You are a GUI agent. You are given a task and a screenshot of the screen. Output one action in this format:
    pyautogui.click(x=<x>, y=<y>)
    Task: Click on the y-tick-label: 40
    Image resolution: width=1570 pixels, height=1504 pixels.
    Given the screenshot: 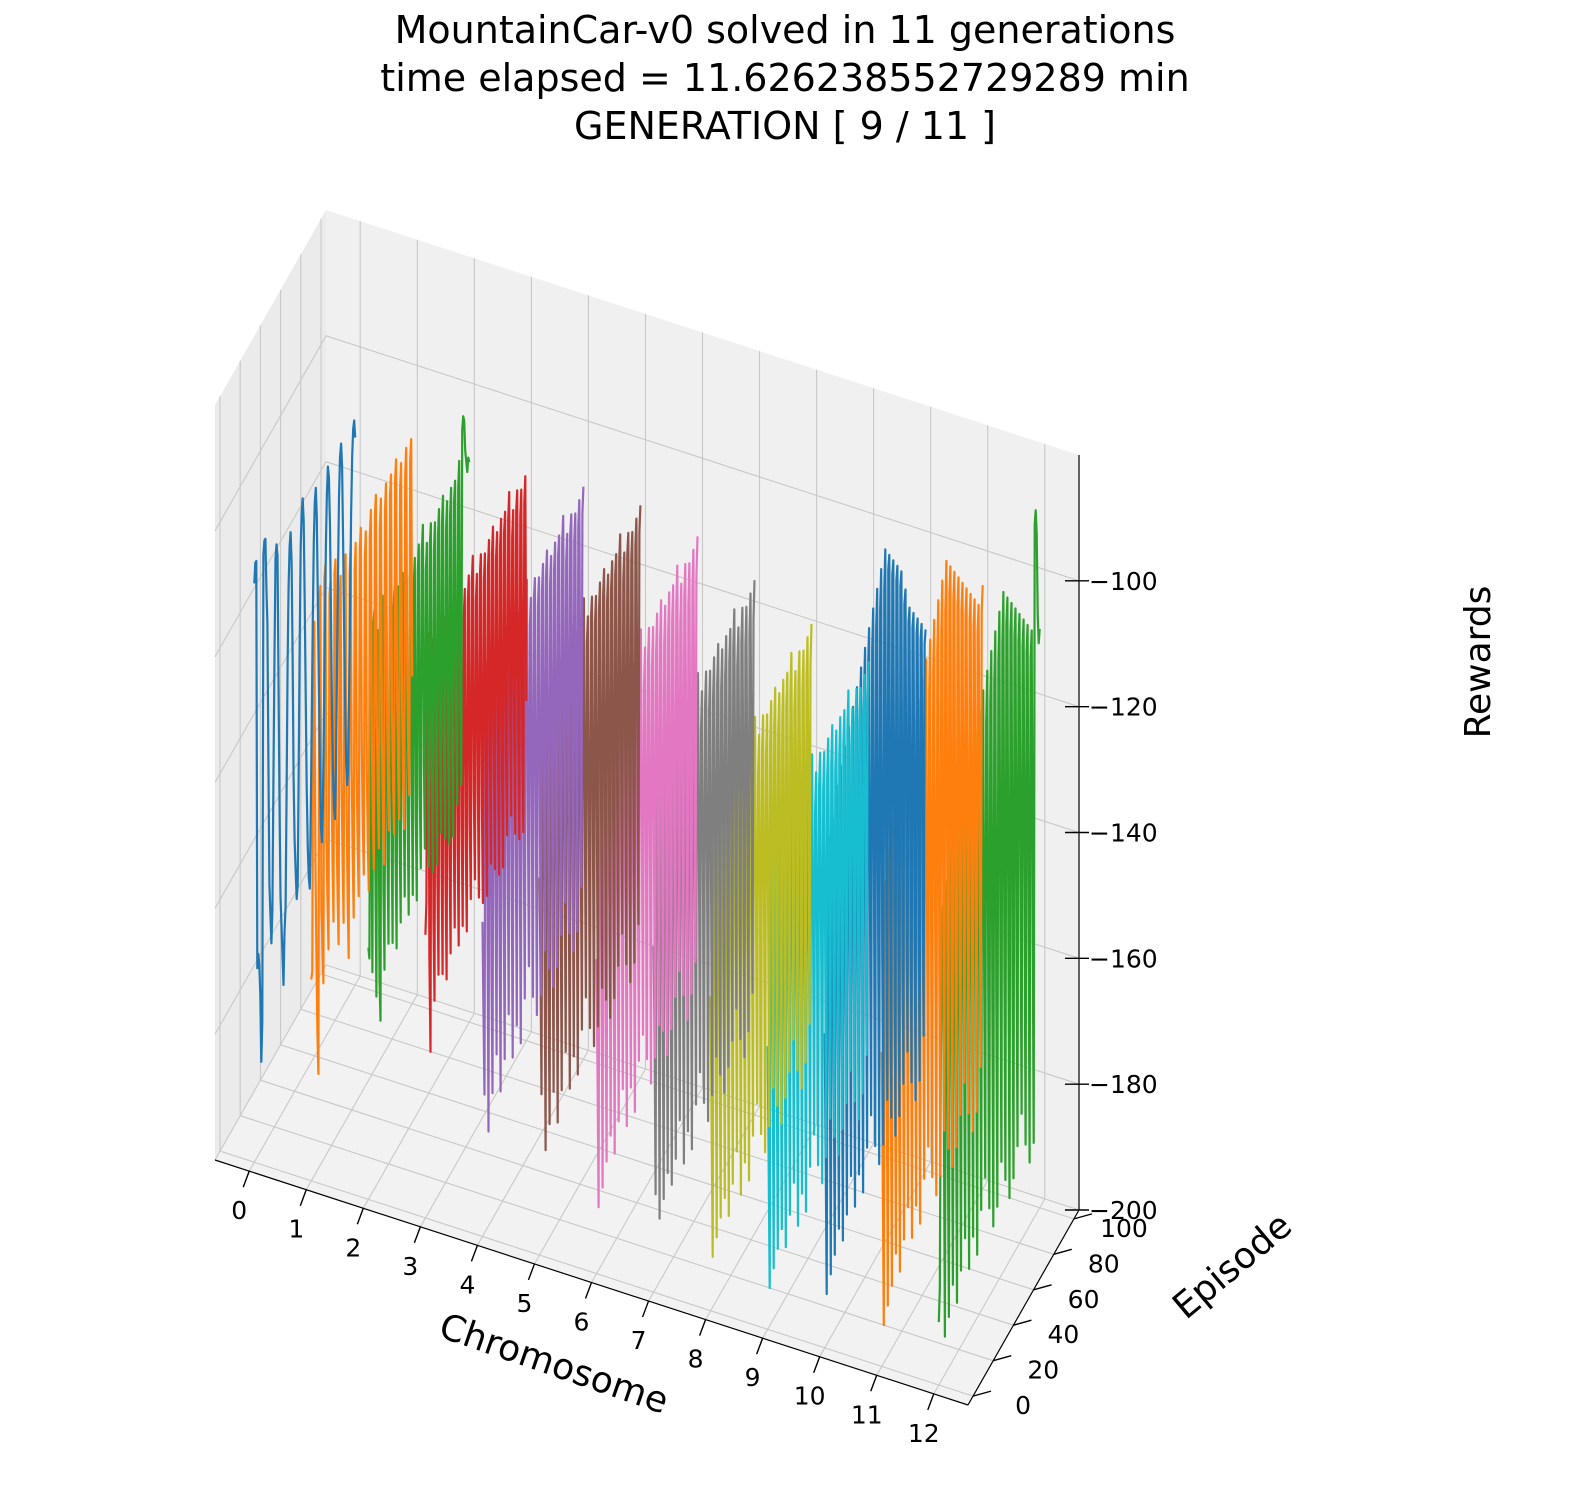 What is the action you would take?
    pyautogui.click(x=1064, y=1334)
    